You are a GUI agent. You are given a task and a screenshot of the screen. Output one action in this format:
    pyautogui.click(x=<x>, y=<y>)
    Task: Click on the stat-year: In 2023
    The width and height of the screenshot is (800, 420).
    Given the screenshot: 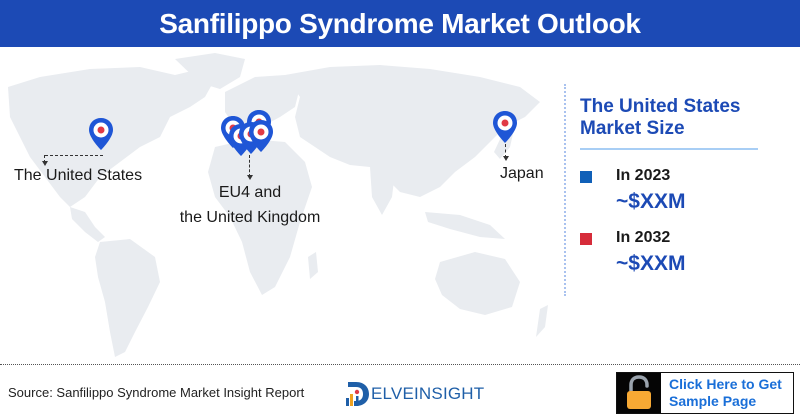 What is the action you would take?
    pyautogui.click(x=643, y=175)
    